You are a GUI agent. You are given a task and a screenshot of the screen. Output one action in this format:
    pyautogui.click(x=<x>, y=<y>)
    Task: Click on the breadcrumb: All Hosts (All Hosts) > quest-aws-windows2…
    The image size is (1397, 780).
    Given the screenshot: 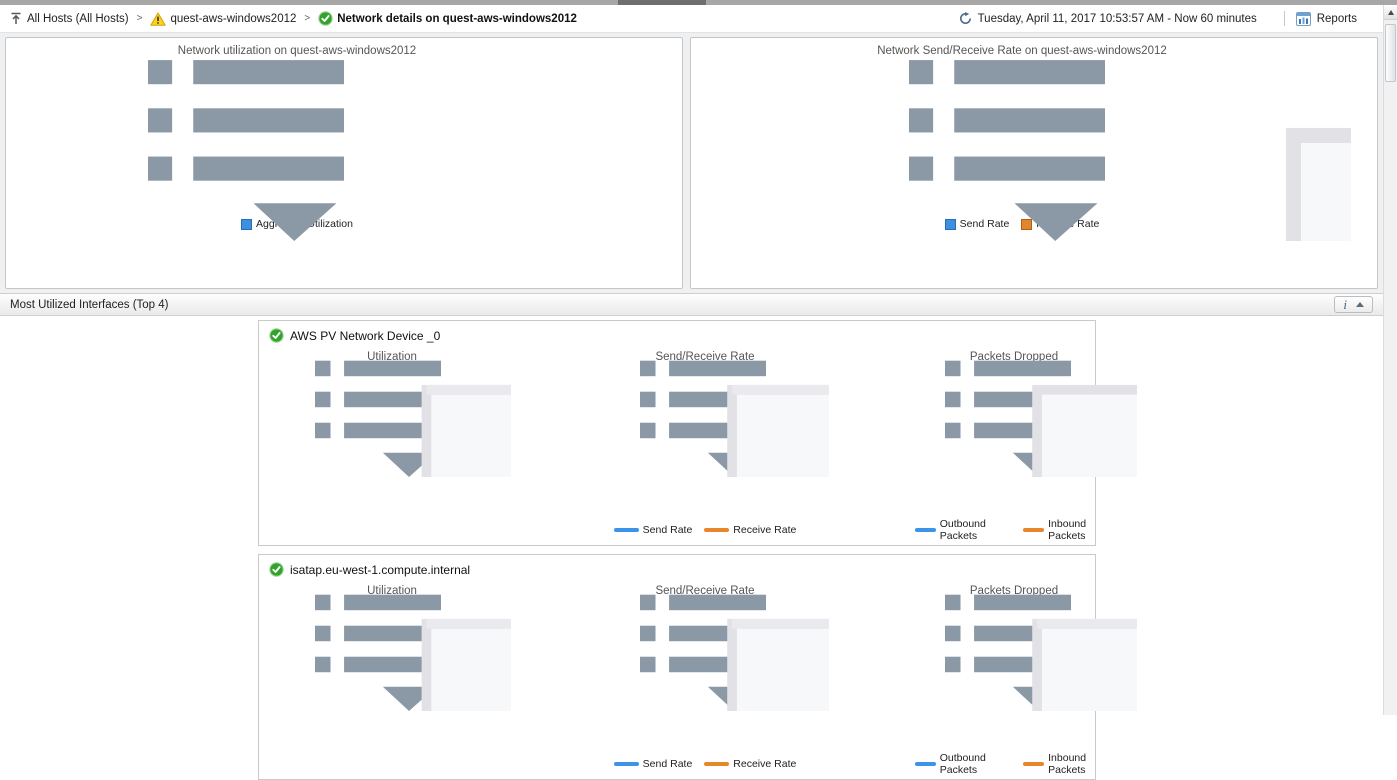 What is the action you would take?
    pyautogui.click(x=293, y=18)
    